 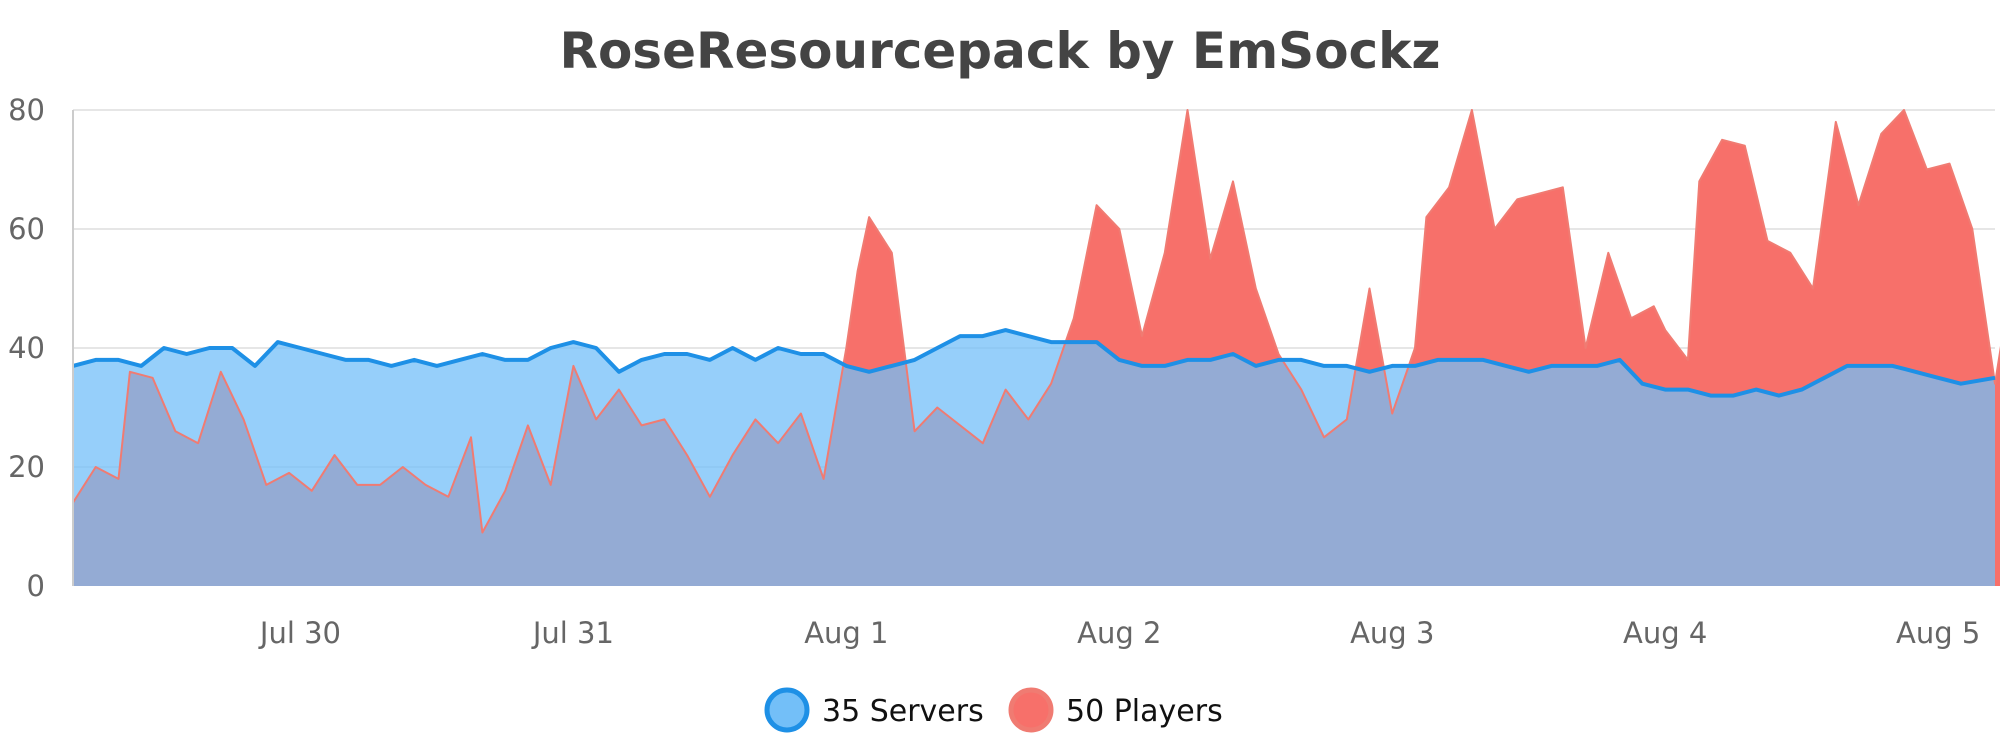 I want to click on y-tick-label: 20, so click(x=26, y=467).